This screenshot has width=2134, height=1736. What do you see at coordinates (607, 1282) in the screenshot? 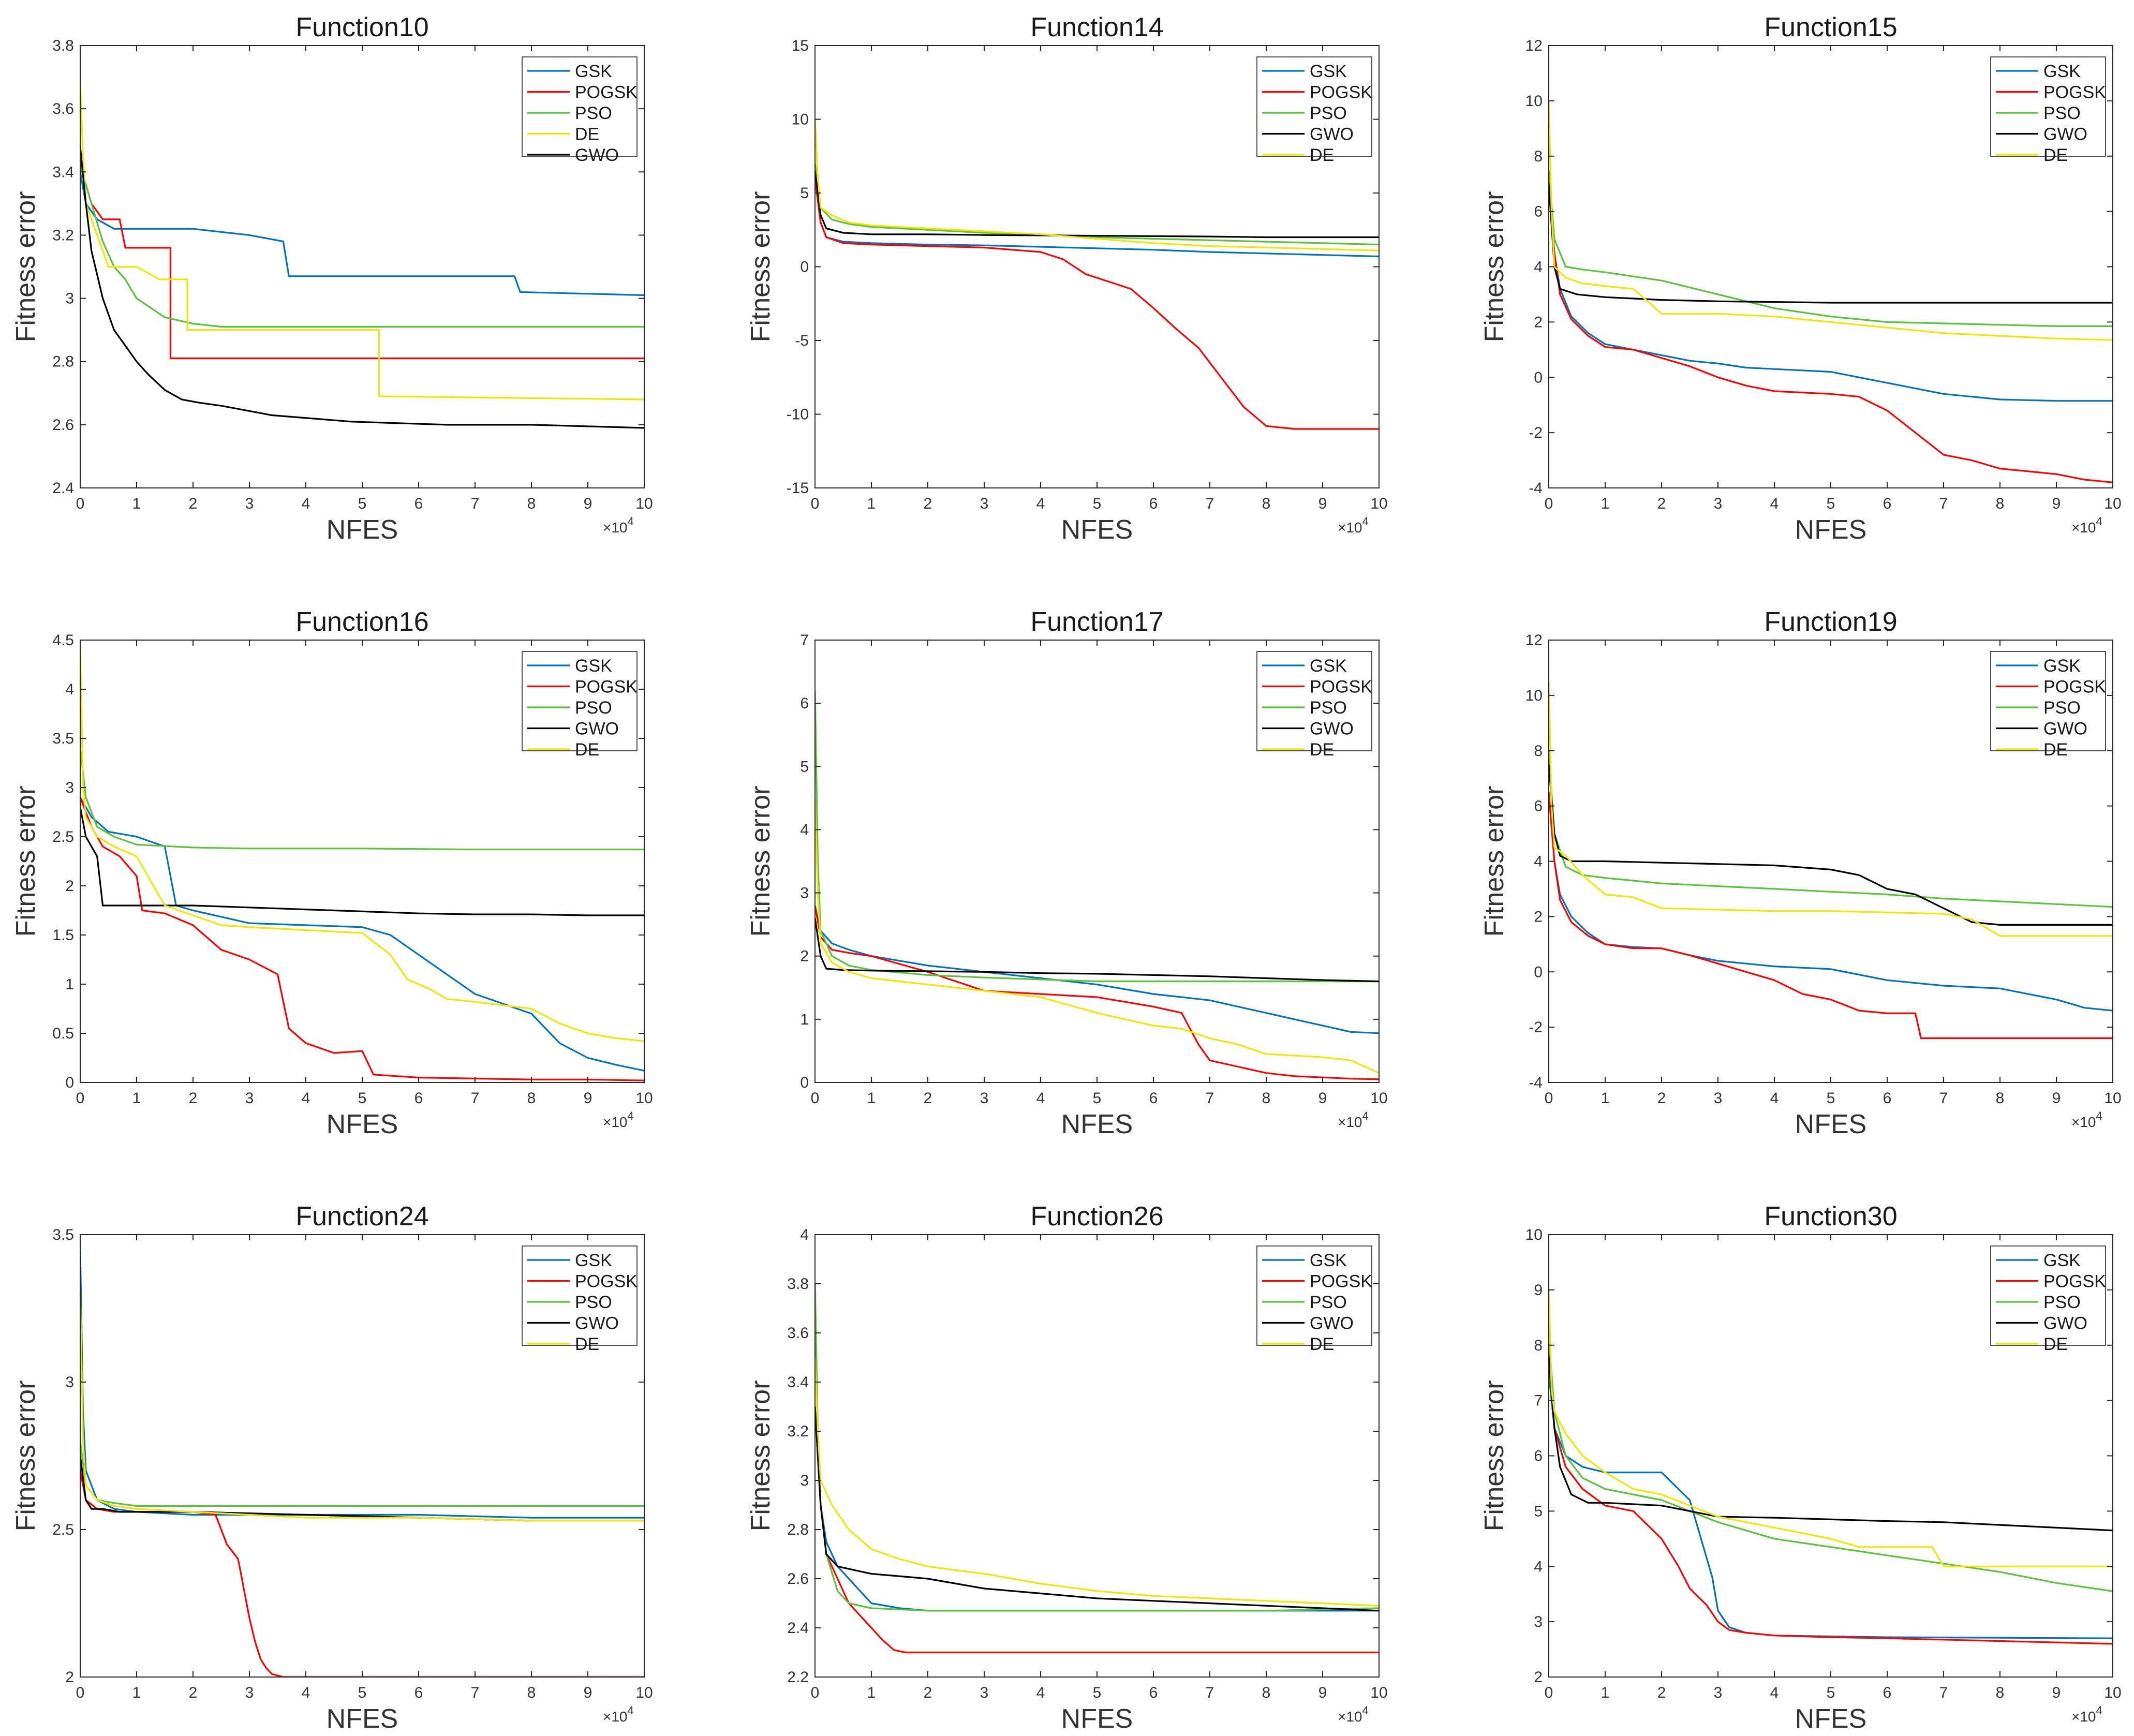
I see `chart-7-legend-label-pogsk: POGSK` at bounding box center [607, 1282].